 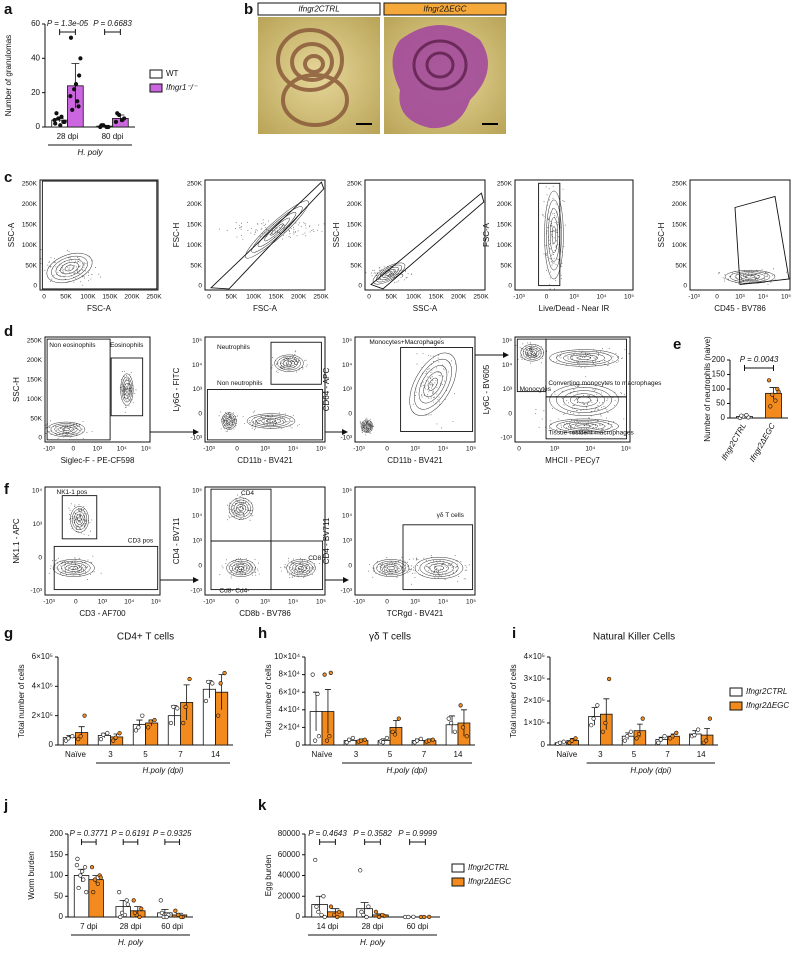 I want to click on gate-label: NK1-1 pos, so click(x=72, y=492).